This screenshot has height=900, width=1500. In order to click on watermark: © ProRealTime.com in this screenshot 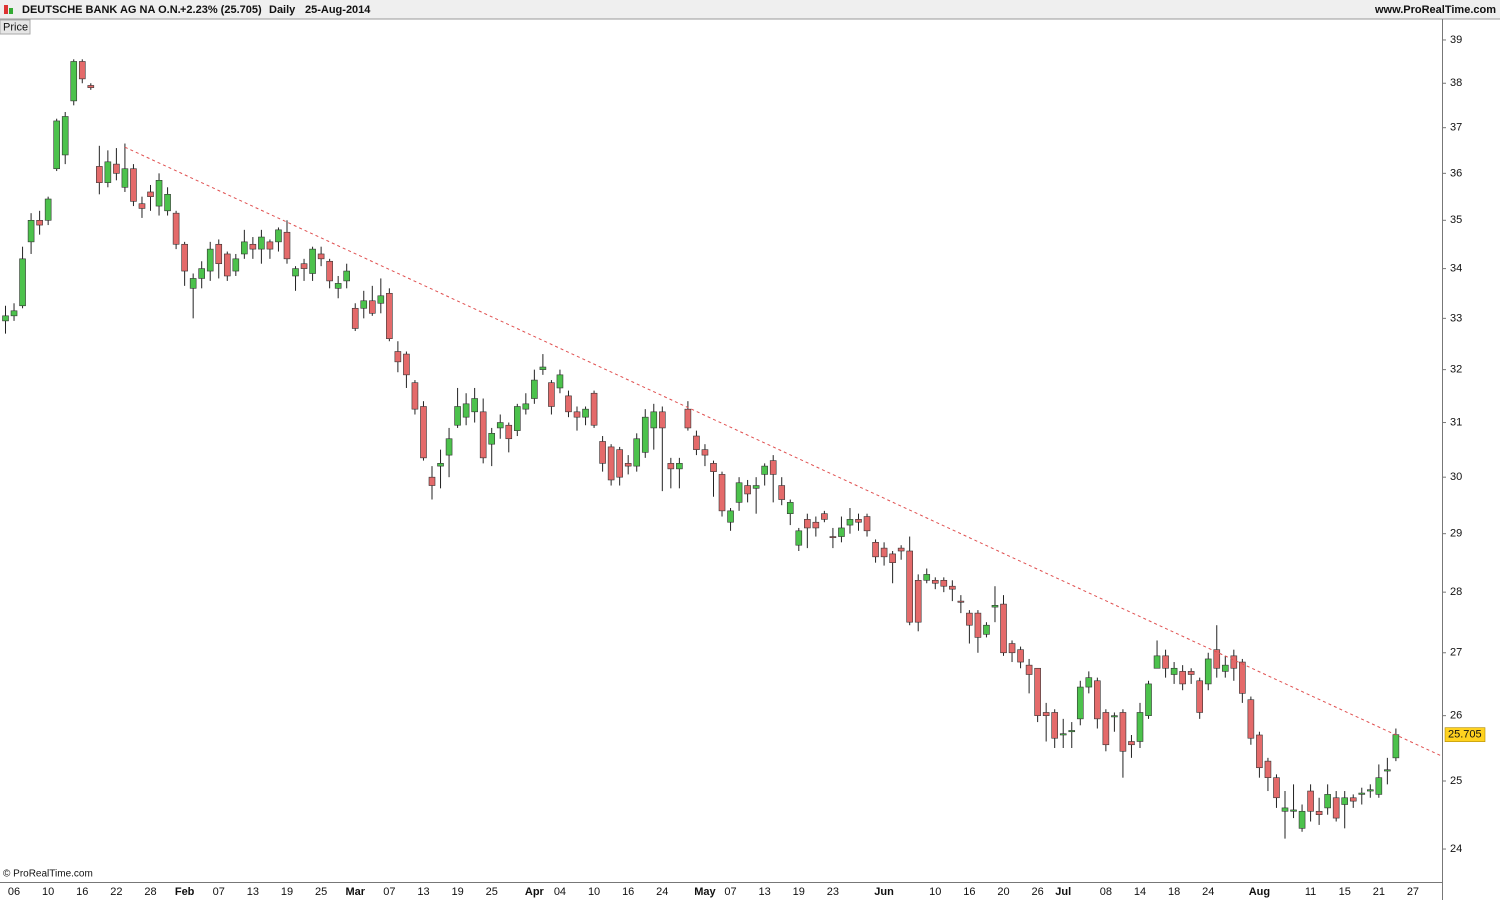, I will do `click(48, 874)`.